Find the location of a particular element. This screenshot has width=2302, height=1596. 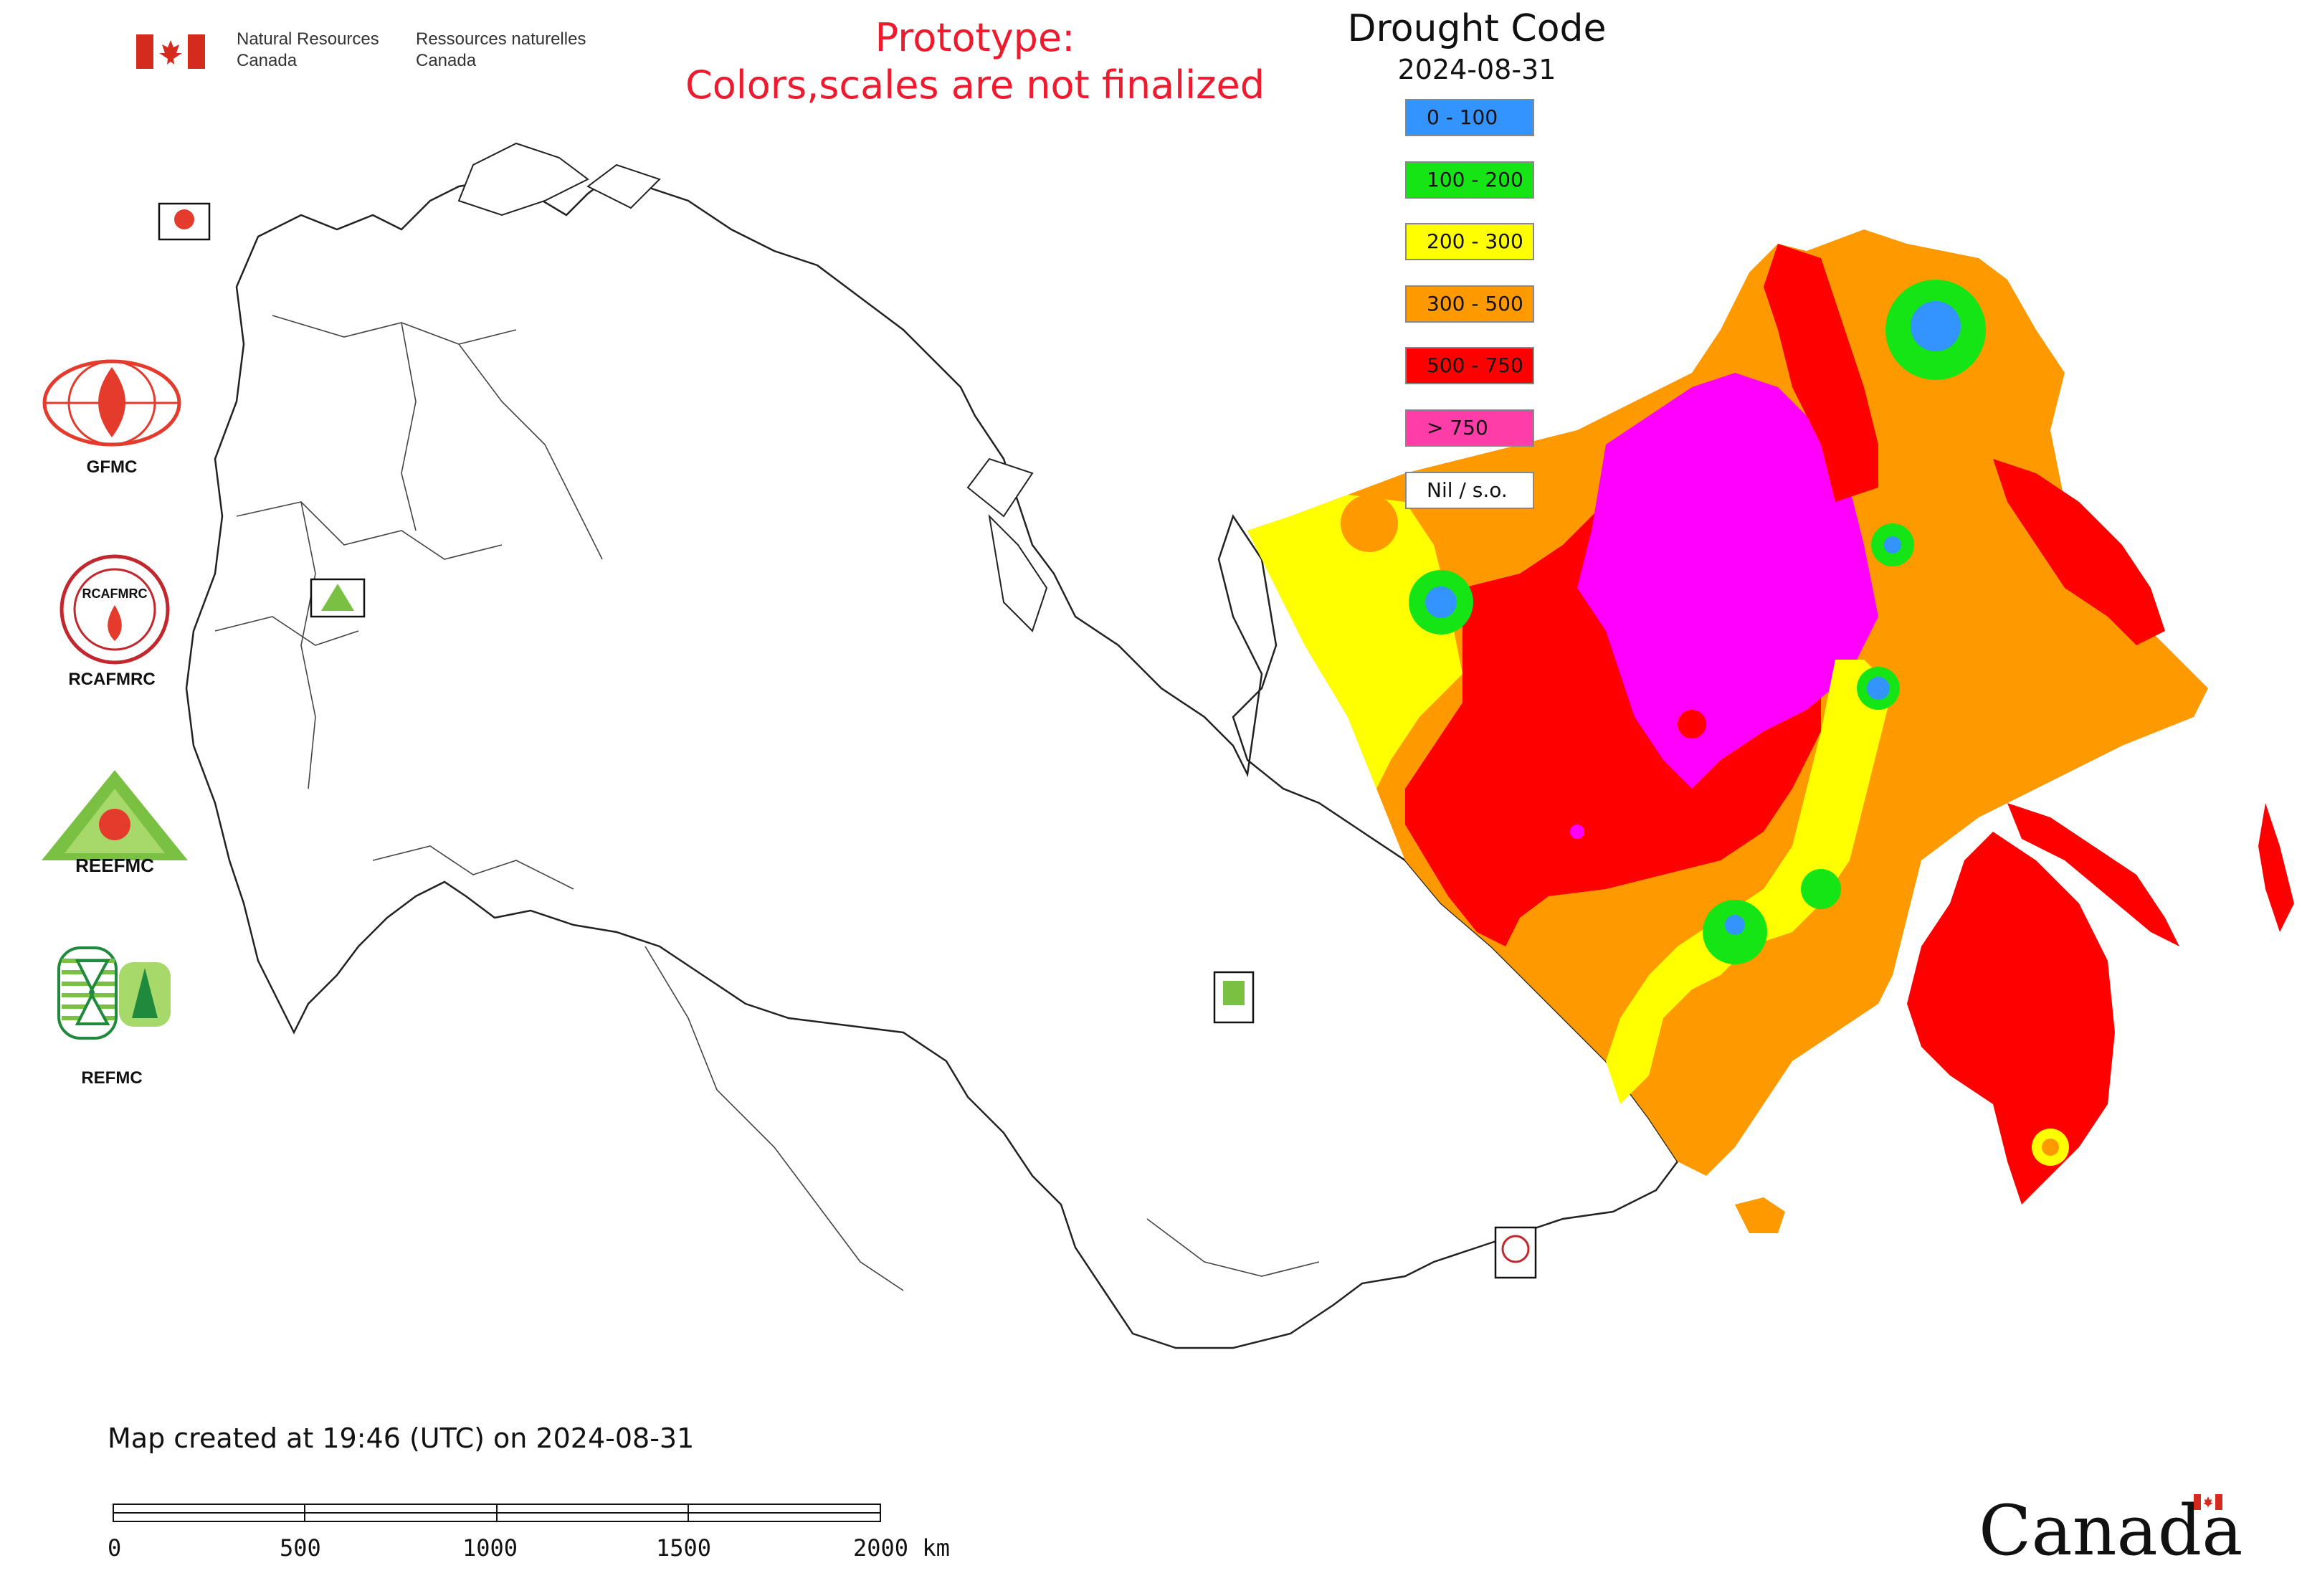

department-name-en: Natural Resources Canada is located at coordinates (308, 49).